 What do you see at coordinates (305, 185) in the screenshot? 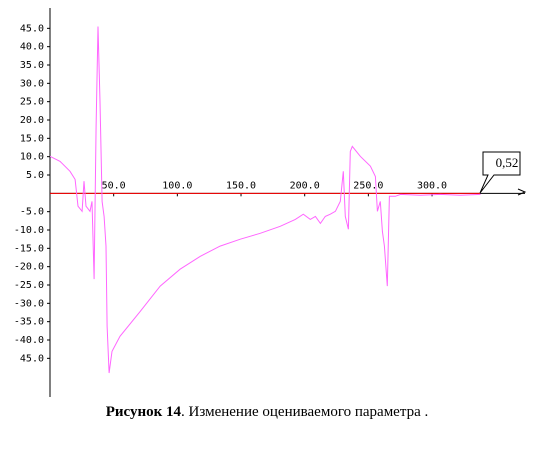
I see `x-tick-label: 200.0` at bounding box center [305, 185].